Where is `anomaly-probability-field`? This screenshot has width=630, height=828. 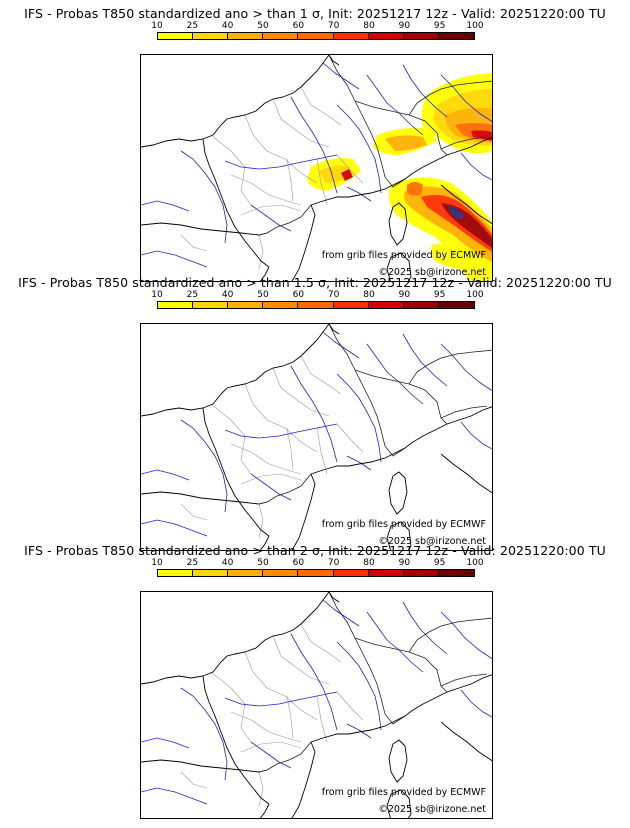 anomaly-probability-field is located at coordinates (399, 177).